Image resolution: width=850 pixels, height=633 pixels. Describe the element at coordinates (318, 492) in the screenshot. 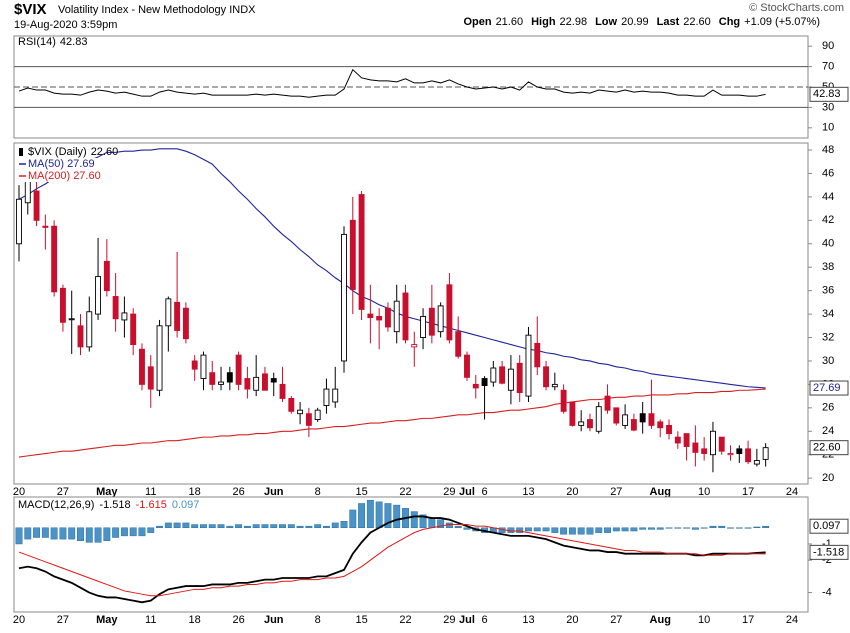

I see `x-tick-label: 8` at that location.